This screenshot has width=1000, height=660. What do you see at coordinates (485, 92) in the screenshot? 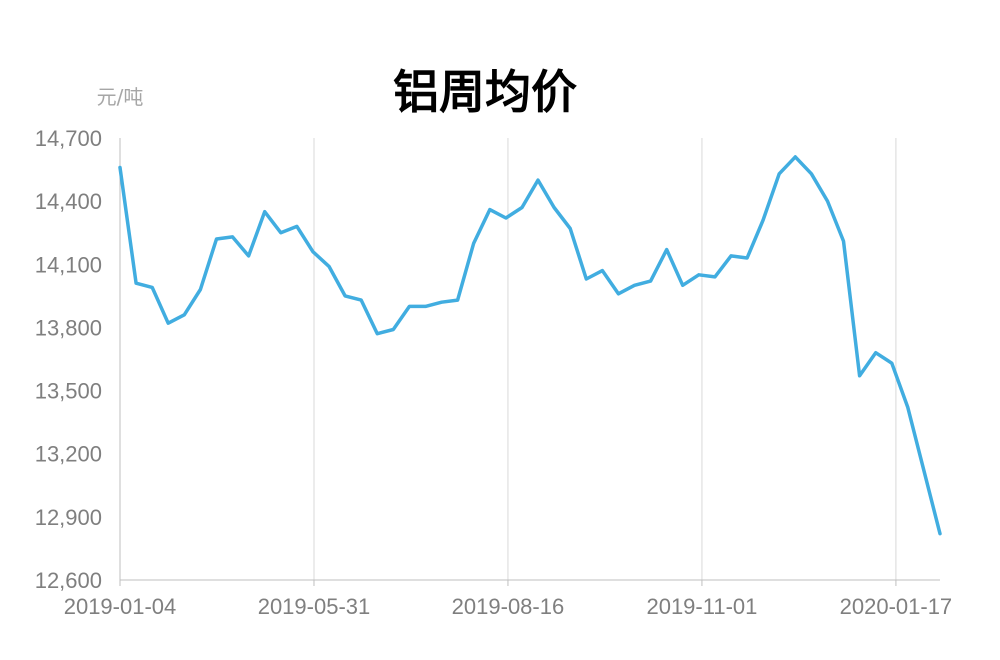
I see `chart-title: 铝周均价` at bounding box center [485, 92].